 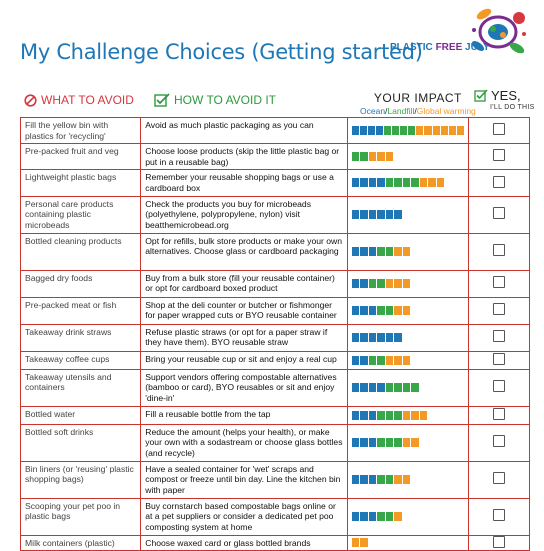 What do you see at coordinates (80, 415) in the screenshot?
I see `avoid-cell: Bottled water` at bounding box center [80, 415].